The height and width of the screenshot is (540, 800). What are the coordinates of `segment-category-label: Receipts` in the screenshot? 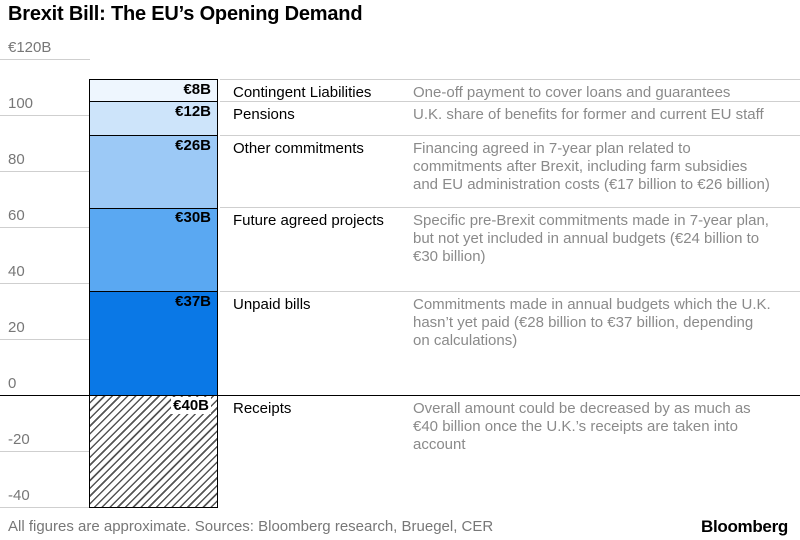 It's located at (262, 408).